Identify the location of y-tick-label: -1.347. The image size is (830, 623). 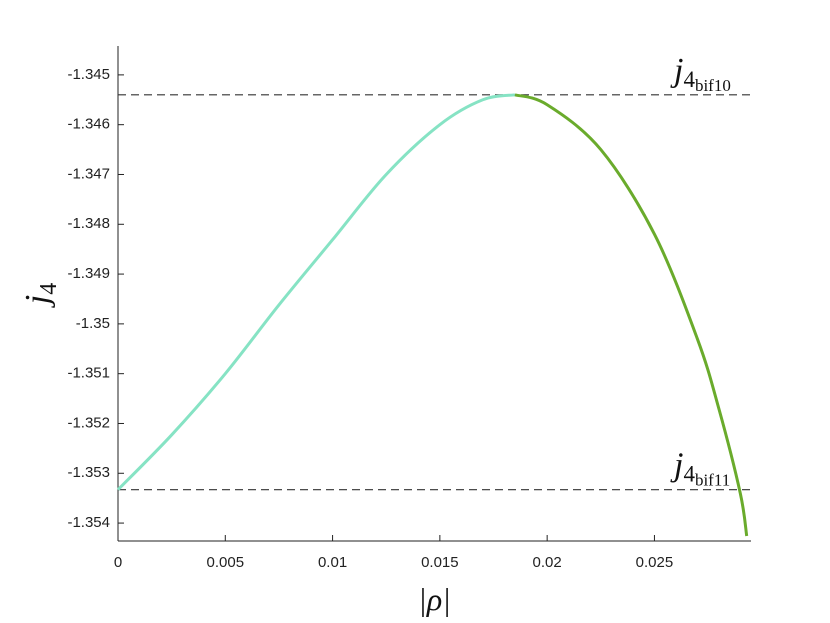
(88, 173).